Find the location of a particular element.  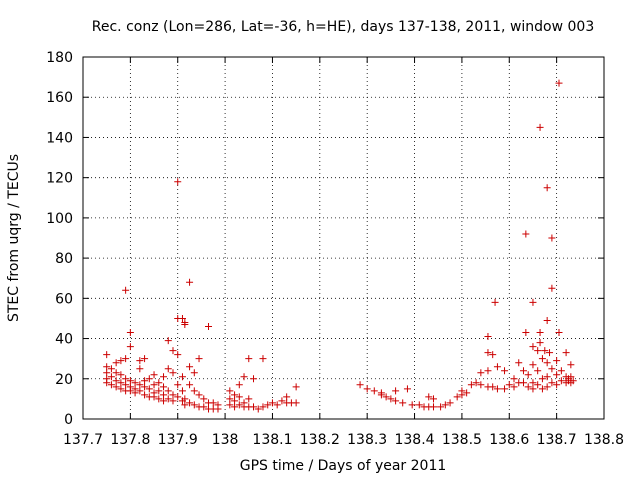

x-tick-label: 138.8 is located at coordinates (604, 440).